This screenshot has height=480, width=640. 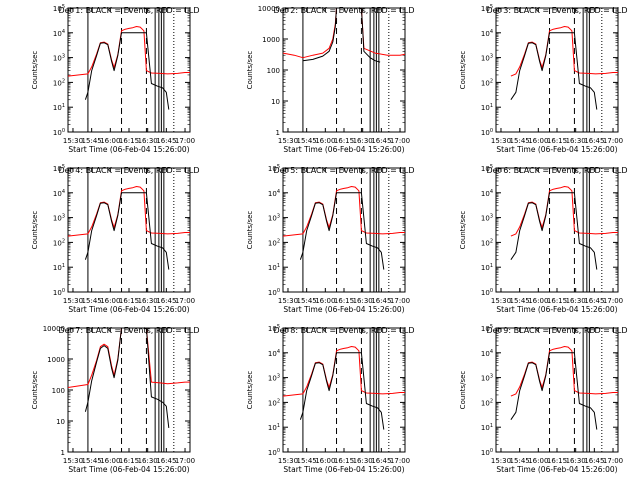 I want to click on panel-title: Det 6: BLACK = Events, RED = LLD, so click(x=557, y=170).